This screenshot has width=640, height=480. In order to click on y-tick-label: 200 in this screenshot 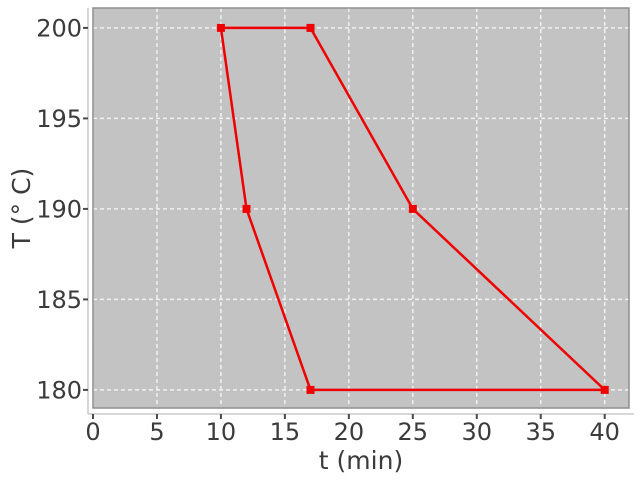, I will do `click(59, 28)`.